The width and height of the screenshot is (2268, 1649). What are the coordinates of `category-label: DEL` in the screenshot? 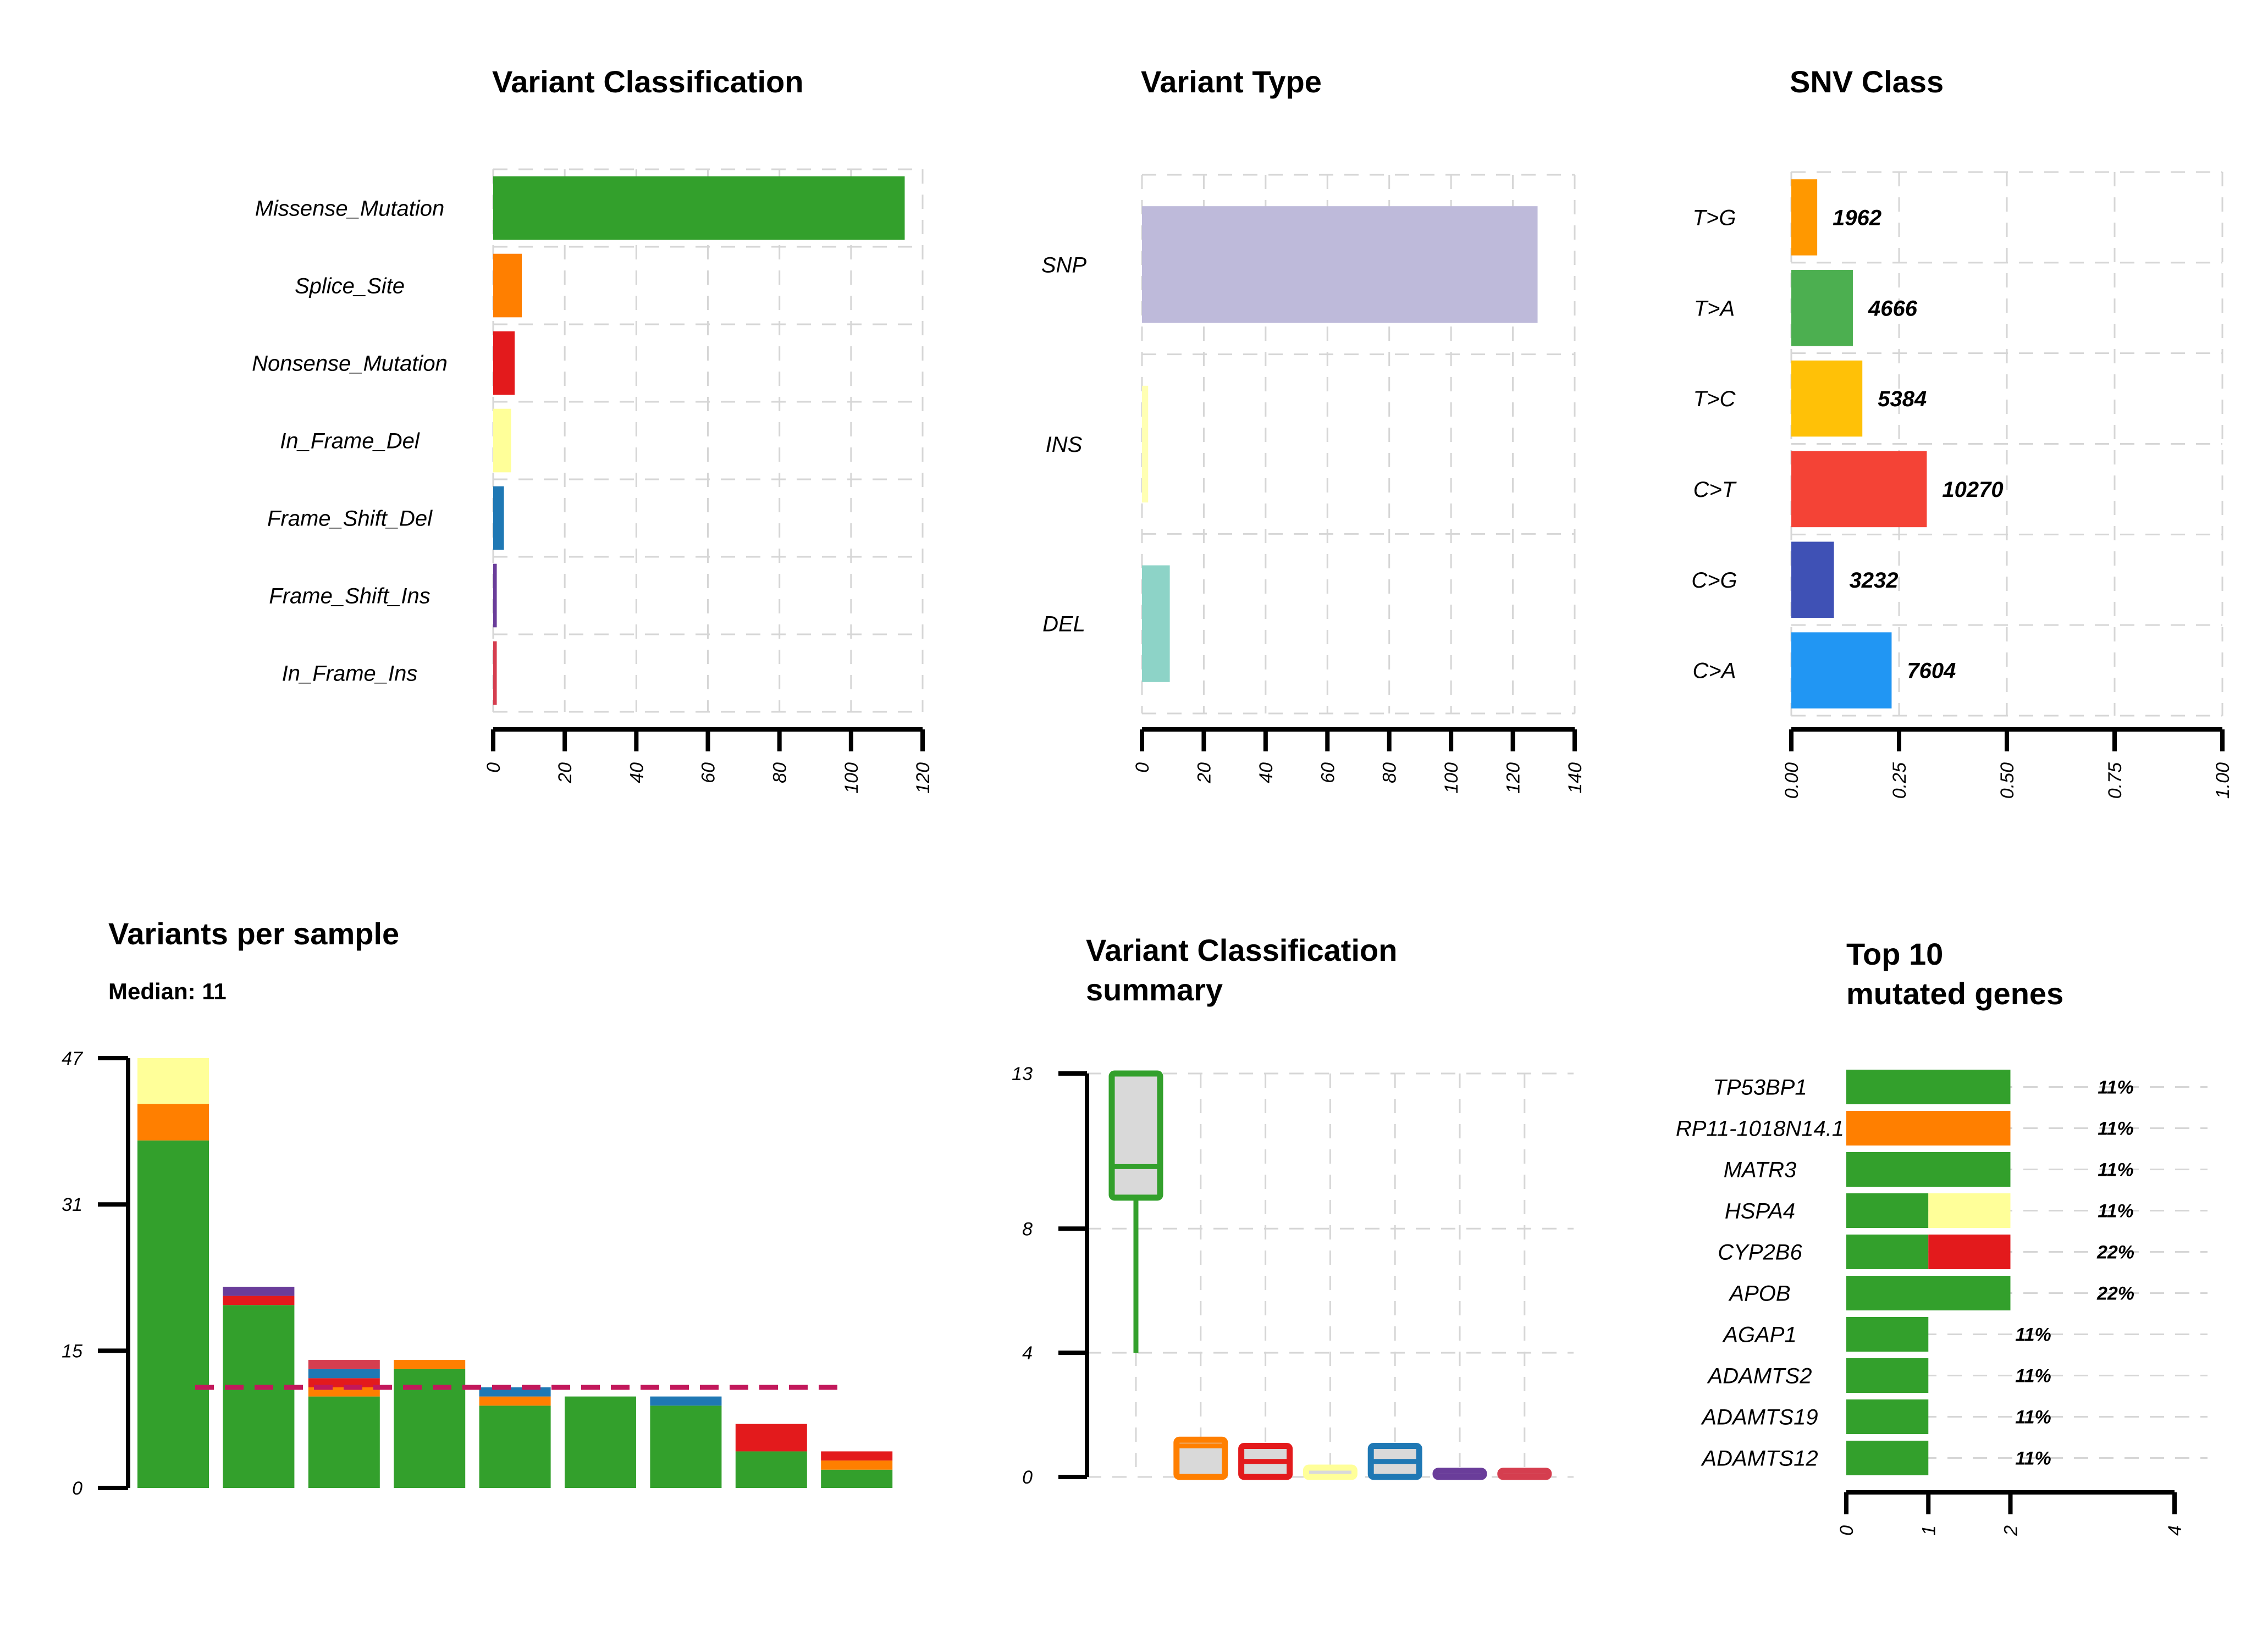 It's located at (1064, 624).